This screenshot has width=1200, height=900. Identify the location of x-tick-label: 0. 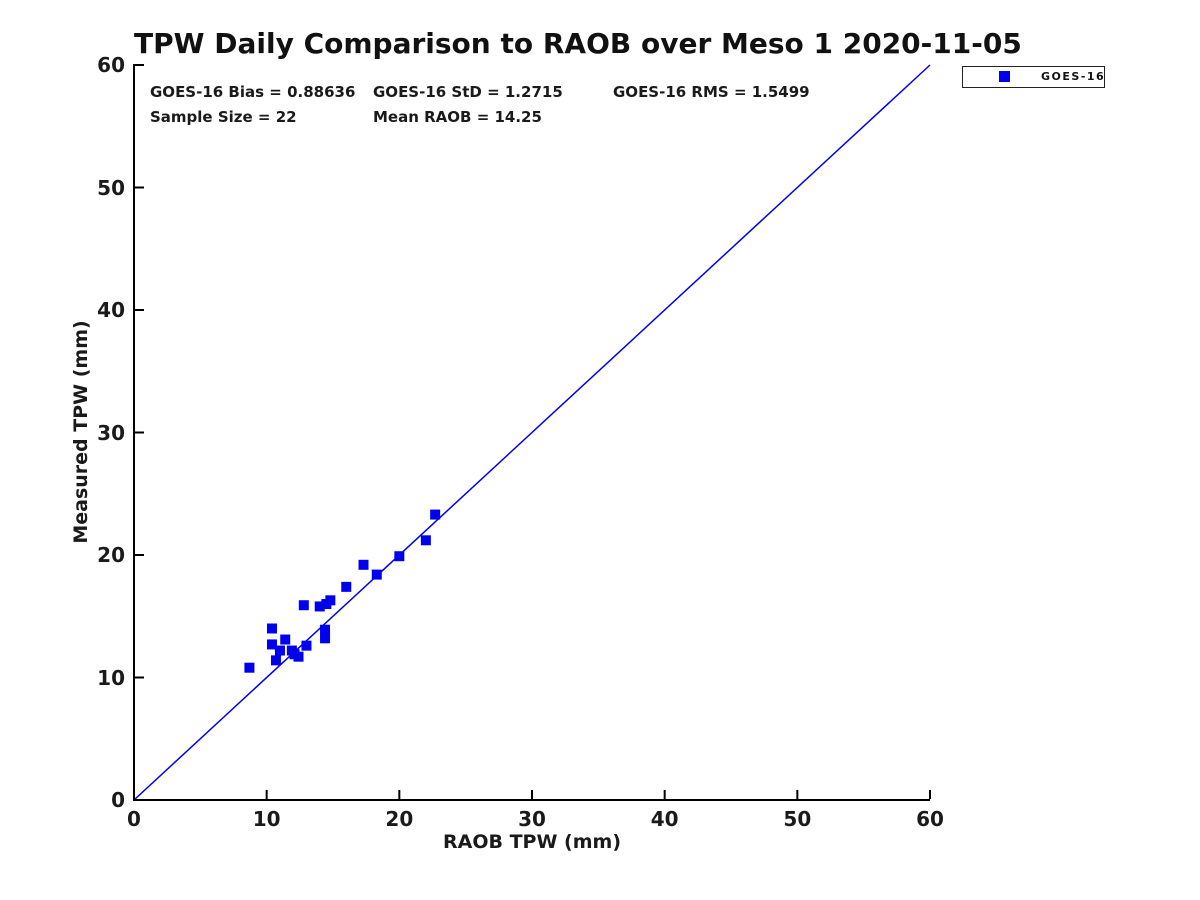
(134, 819).